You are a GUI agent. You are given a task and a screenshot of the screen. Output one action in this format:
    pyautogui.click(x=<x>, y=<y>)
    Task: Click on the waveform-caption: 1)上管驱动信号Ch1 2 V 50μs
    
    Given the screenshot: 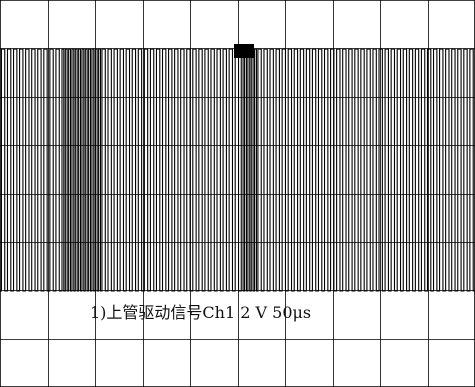 What is the action you would take?
    pyautogui.click(x=200, y=312)
    